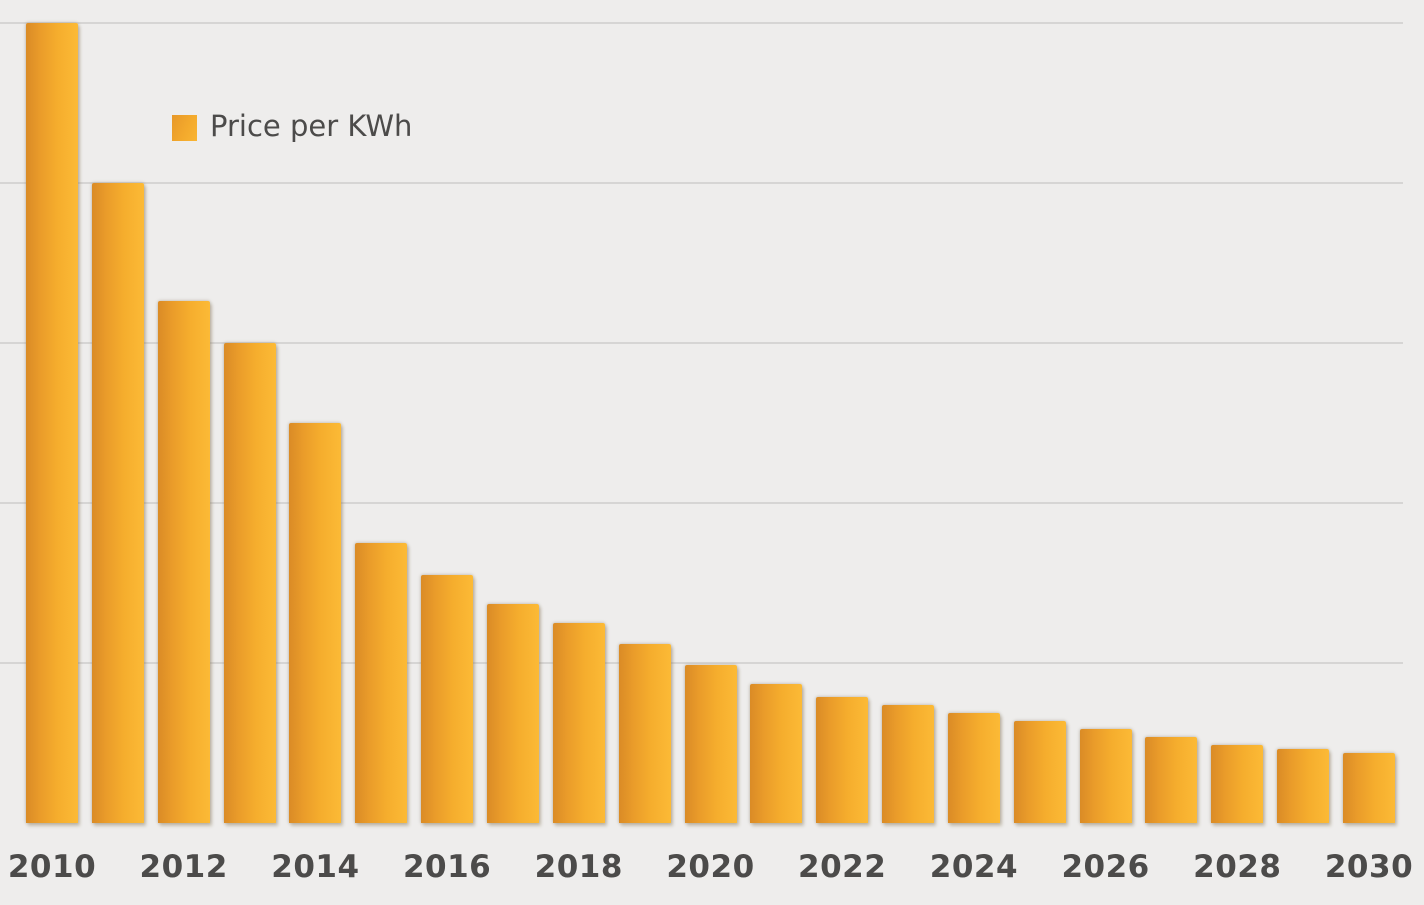 This screenshot has height=905, width=1424. What do you see at coordinates (1369, 788) in the screenshot?
I see `bar-2030` at bounding box center [1369, 788].